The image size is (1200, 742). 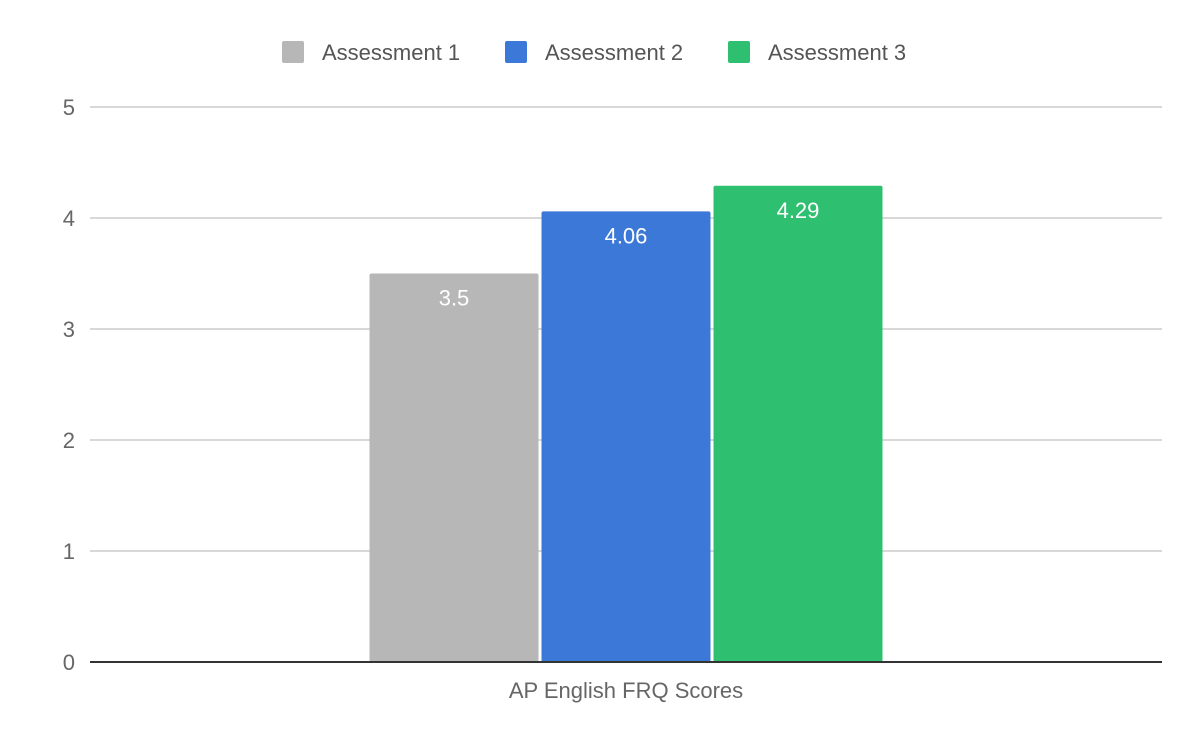 I want to click on legend-item-assessment-3: Assessment 3, so click(x=817, y=52).